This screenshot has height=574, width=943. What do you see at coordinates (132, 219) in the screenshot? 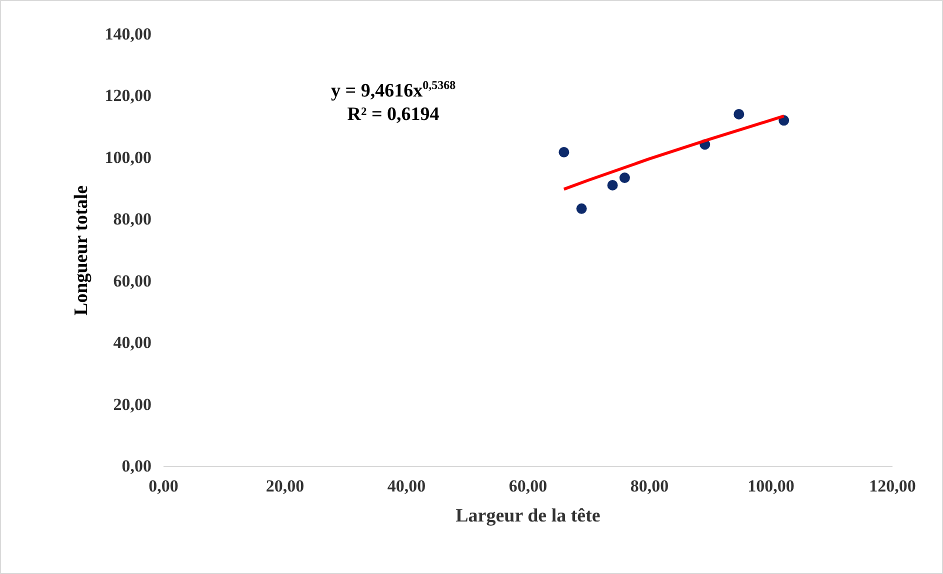
I see `y-tick-label: 80,00` at bounding box center [132, 219].